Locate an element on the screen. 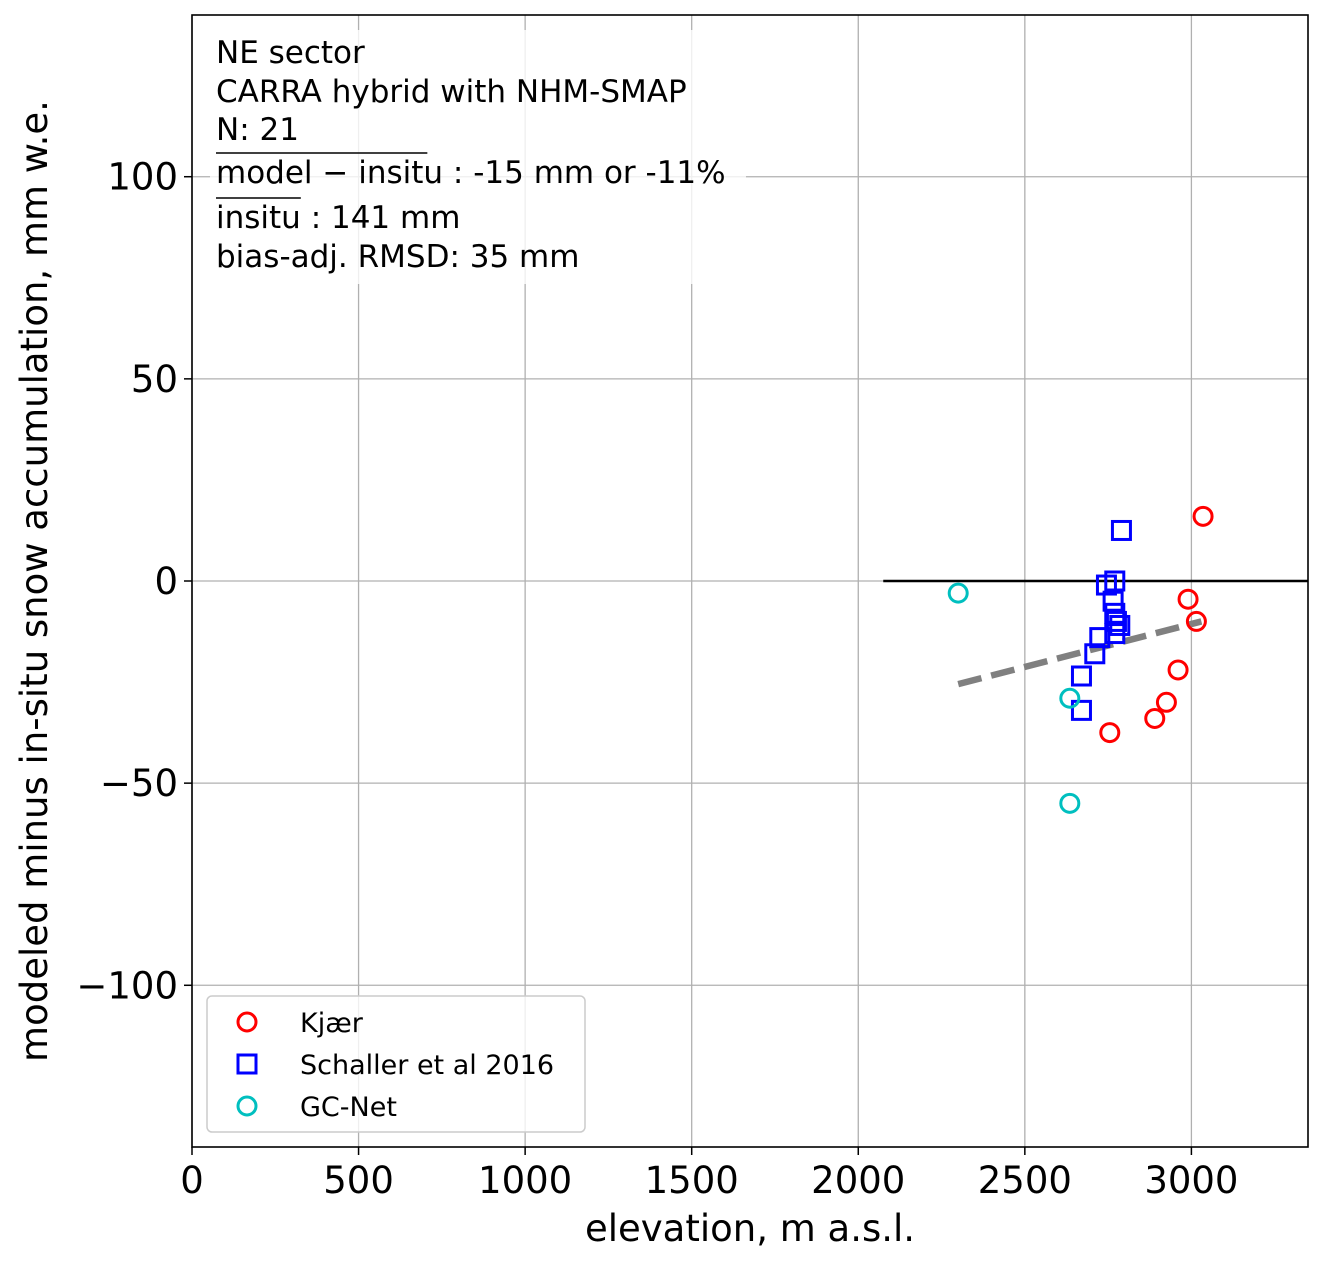  x-axis-label: elevation, m a.s.l. is located at coordinates (750, 1228).